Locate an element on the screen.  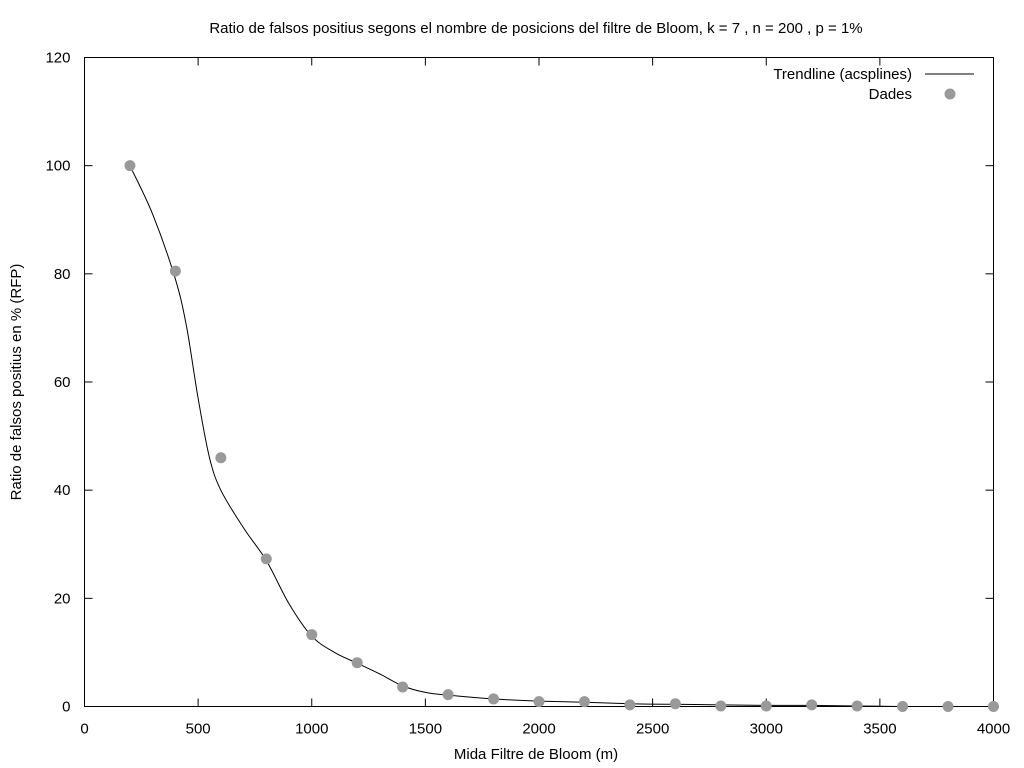
x-tick-label: 4000 is located at coordinates (993, 729).